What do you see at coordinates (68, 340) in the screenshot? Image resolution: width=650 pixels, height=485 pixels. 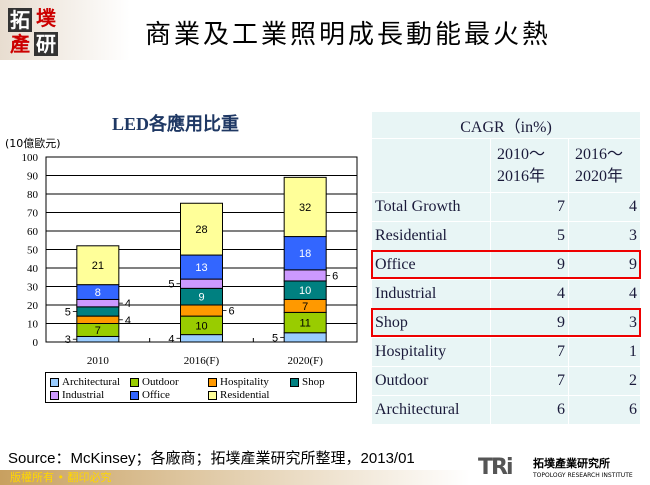 I see `data-label: 3` at bounding box center [68, 340].